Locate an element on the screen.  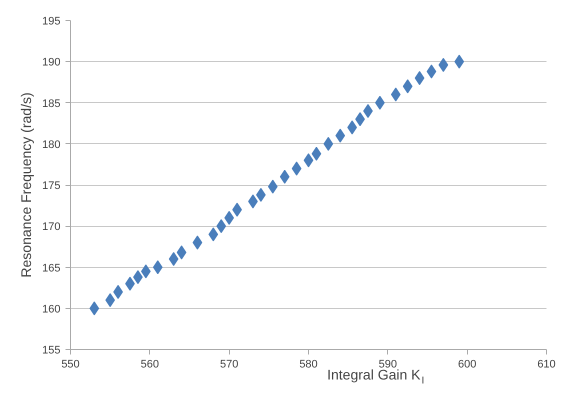
x-tick-label: 600 is located at coordinates (467, 364).